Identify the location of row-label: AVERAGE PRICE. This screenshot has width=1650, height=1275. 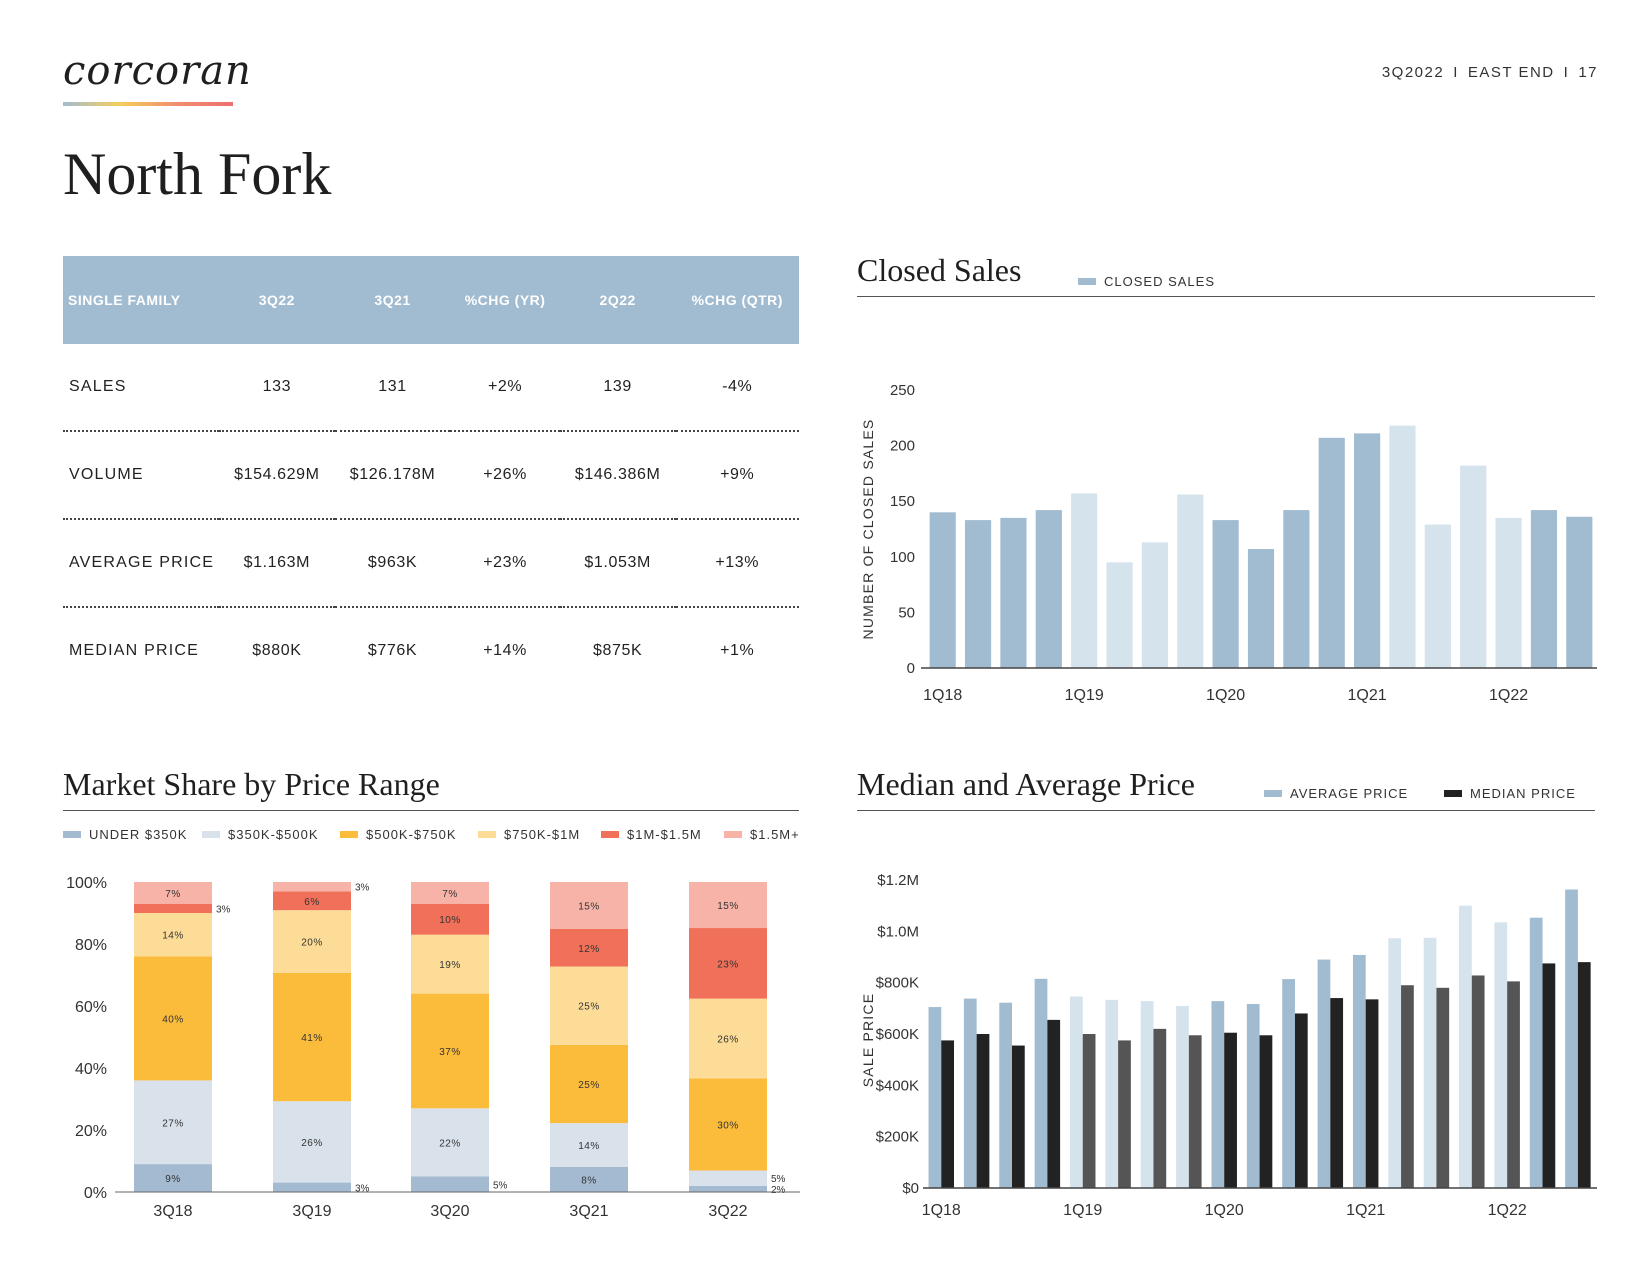
(141, 563).